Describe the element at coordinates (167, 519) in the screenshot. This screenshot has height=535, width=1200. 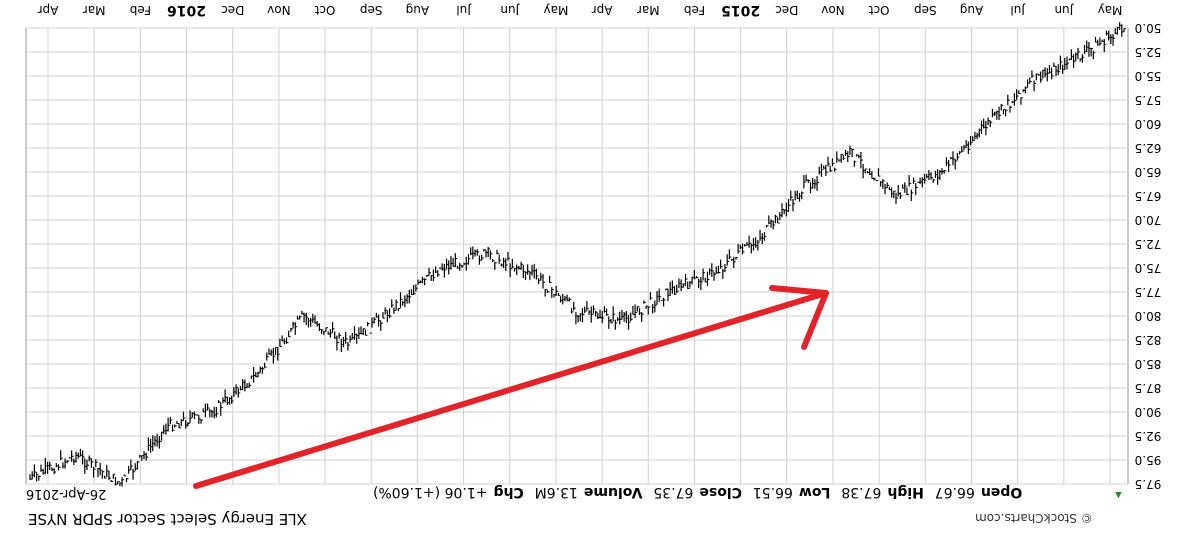
I see `chart-title: XLE Energy Select Sector SPDR NYSE` at that location.